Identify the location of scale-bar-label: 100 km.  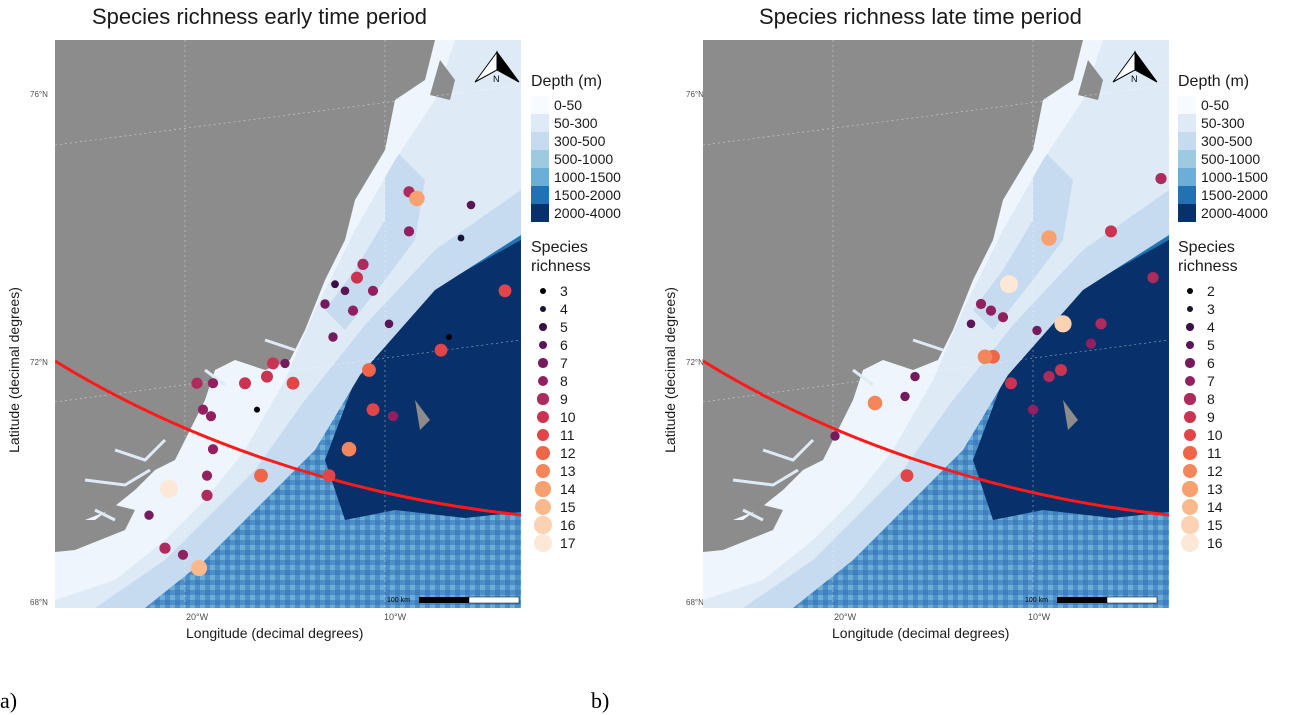
(398, 600).